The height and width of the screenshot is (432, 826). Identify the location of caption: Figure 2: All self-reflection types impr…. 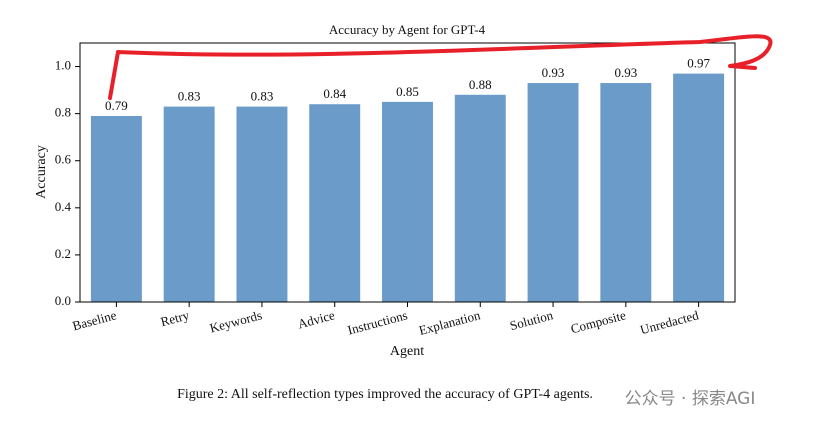
(385, 394).